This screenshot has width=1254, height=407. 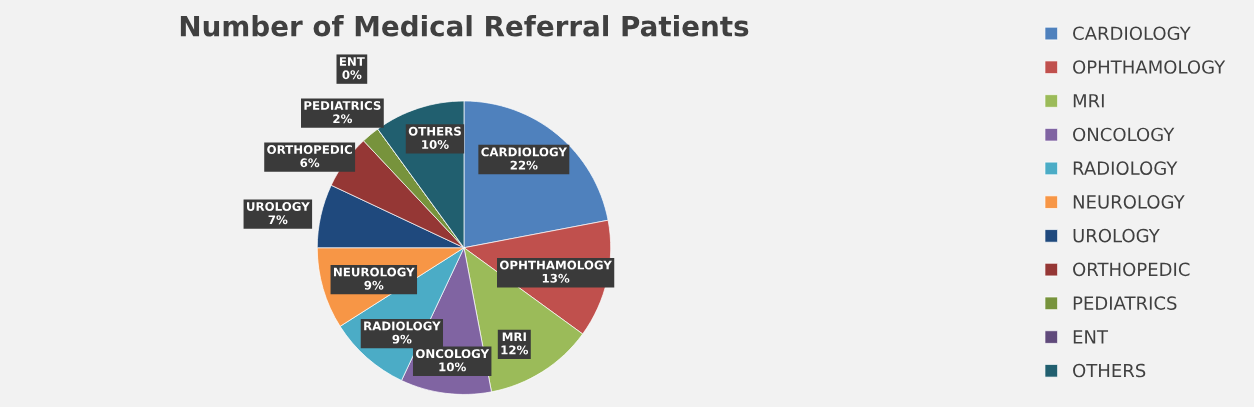 I want to click on slice-label: NEUROLOGY, so click(x=374, y=272).